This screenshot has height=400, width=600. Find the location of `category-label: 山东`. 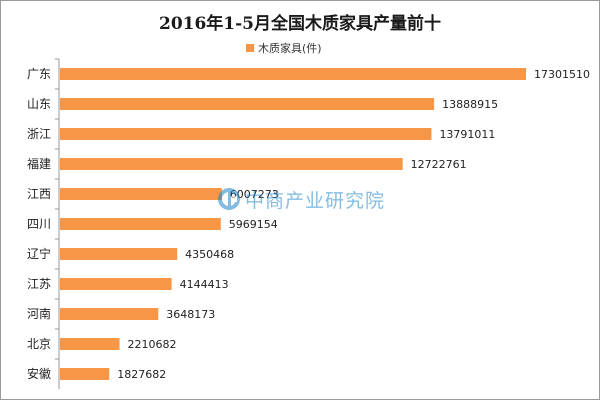

category-label: 山东 is located at coordinates (39, 104).